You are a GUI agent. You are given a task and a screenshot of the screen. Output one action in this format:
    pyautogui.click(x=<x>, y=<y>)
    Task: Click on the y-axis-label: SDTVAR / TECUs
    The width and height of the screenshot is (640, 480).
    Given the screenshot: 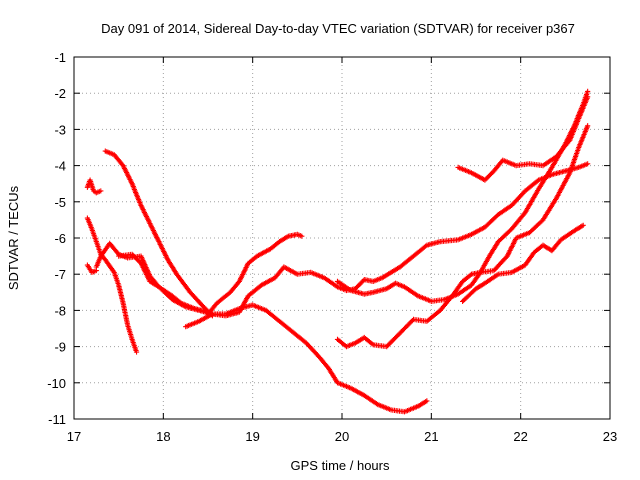 What is the action you would take?
    pyautogui.click(x=13, y=237)
    